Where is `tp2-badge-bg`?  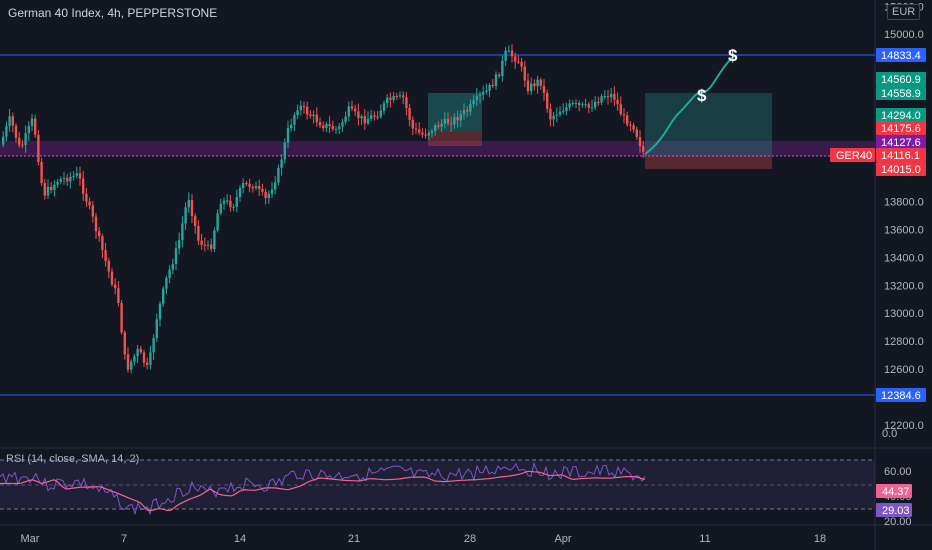
tp2-badge-bg is located at coordinates (901, 93).